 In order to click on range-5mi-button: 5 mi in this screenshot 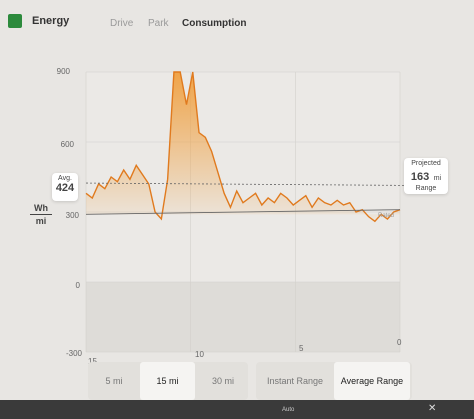, I will do `click(114, 381)`.